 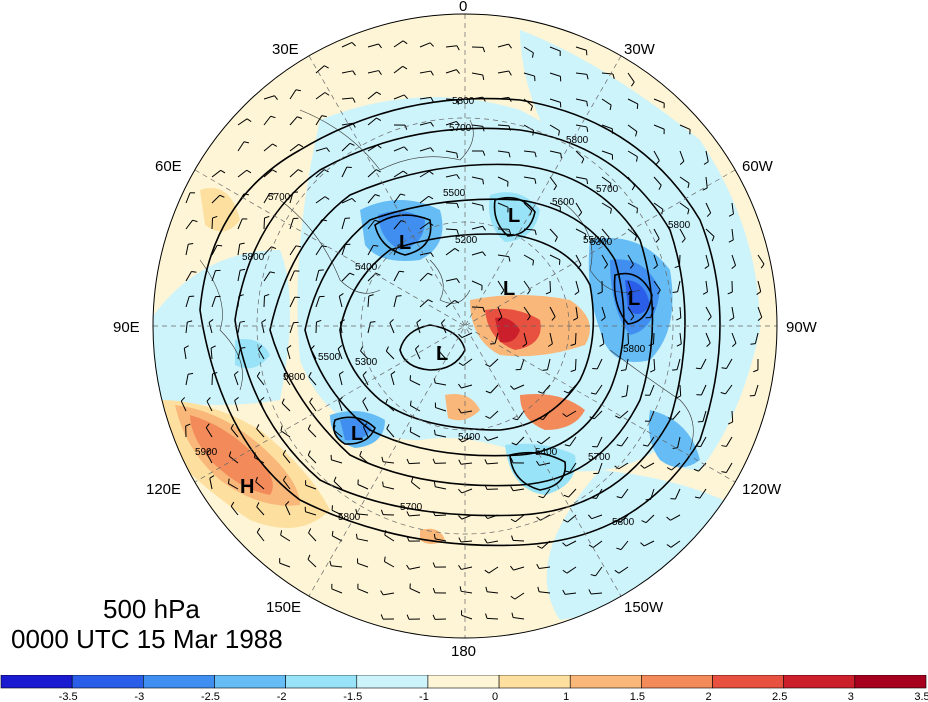 What do you see at coordinates (210, 696) in the screenshot?
I see `colorbar-tick-label: -2.5` at bounding box center [210, 696].